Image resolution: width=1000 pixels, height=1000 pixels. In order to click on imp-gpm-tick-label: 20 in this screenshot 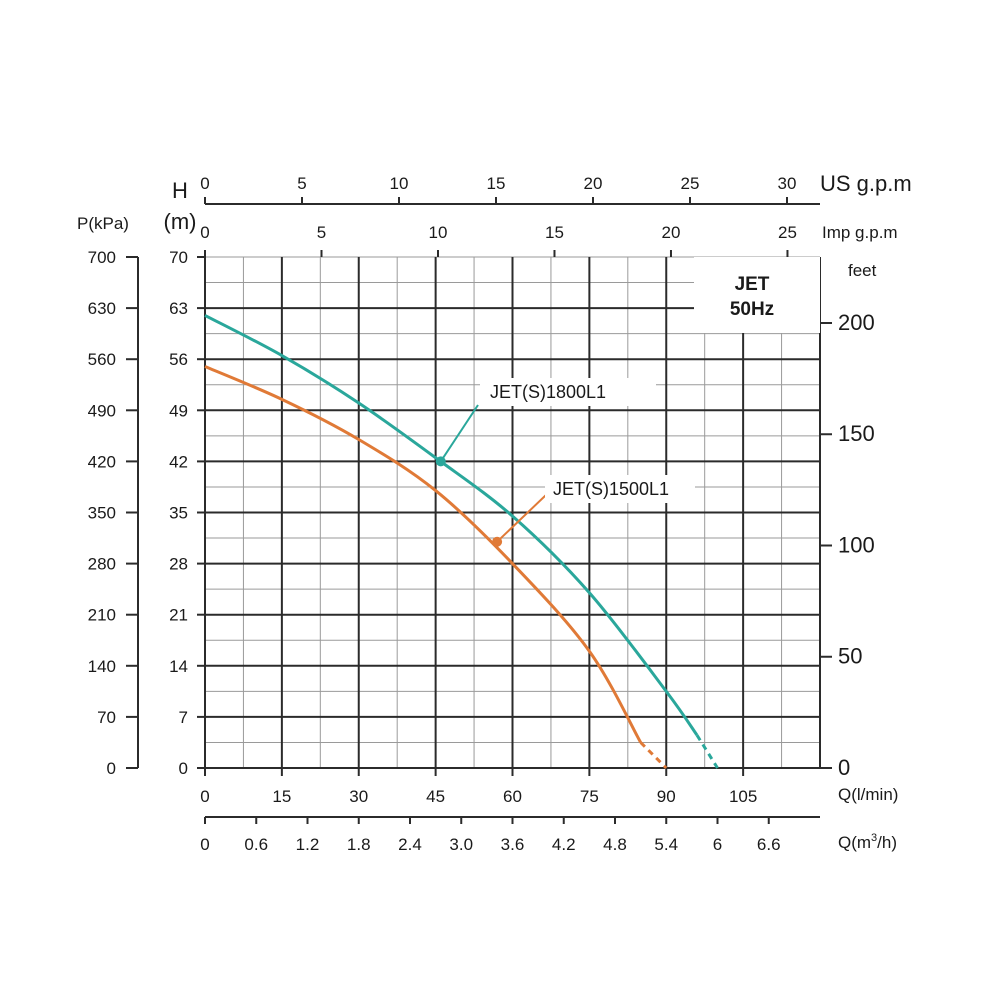, I will do `click(671, 232)`.